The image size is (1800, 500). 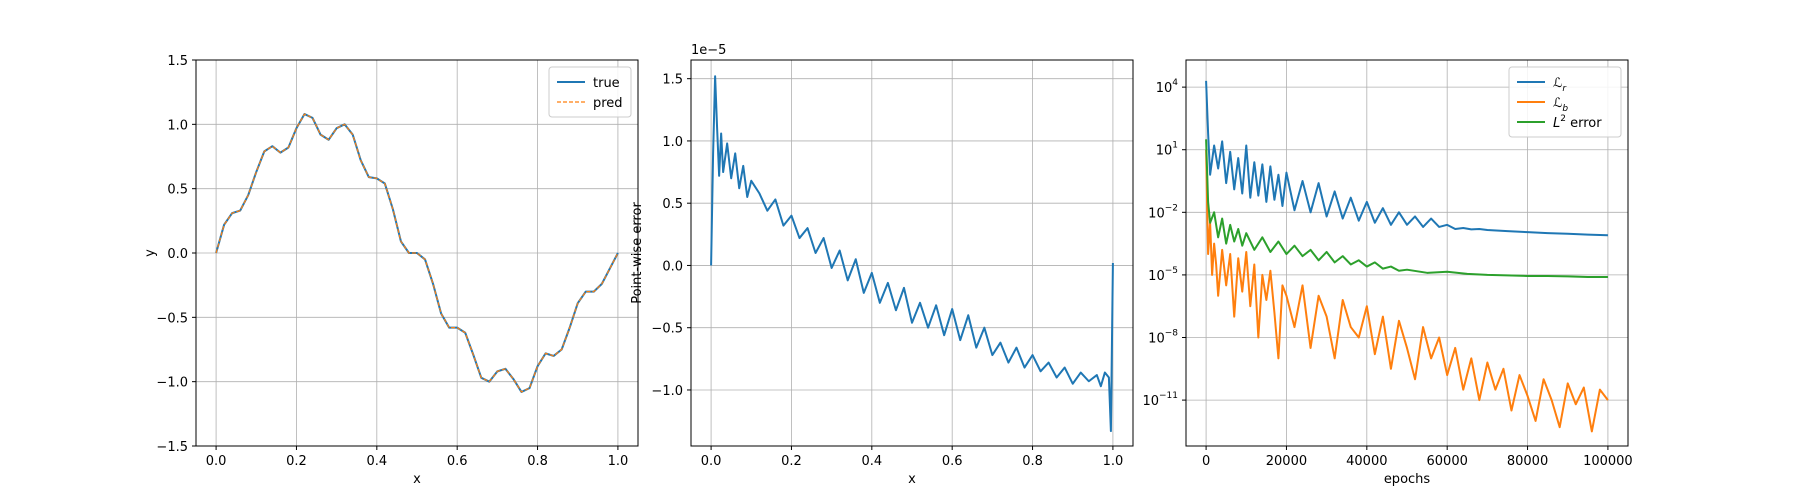 What do you see at coordinates (1156, 276) in the screenshot?
I see `panel-3-ytick-base-2: 10` at bounding box center [1156, 276].